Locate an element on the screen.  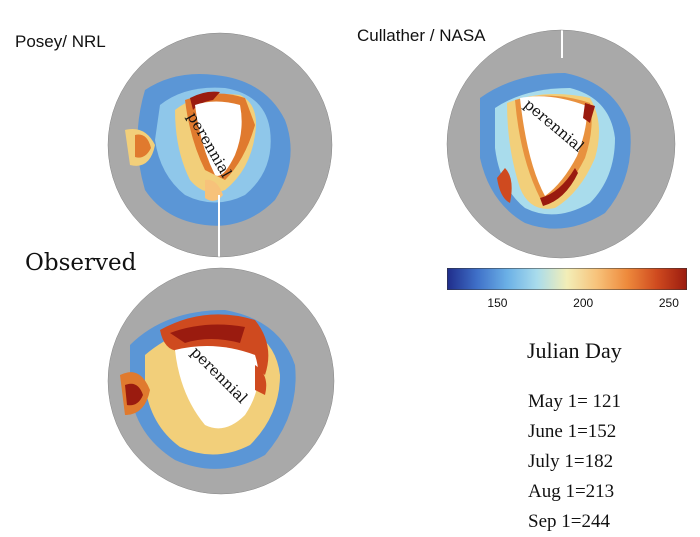
map-title-cullather: Cullather / NASA is located at coordinates (421, 35).